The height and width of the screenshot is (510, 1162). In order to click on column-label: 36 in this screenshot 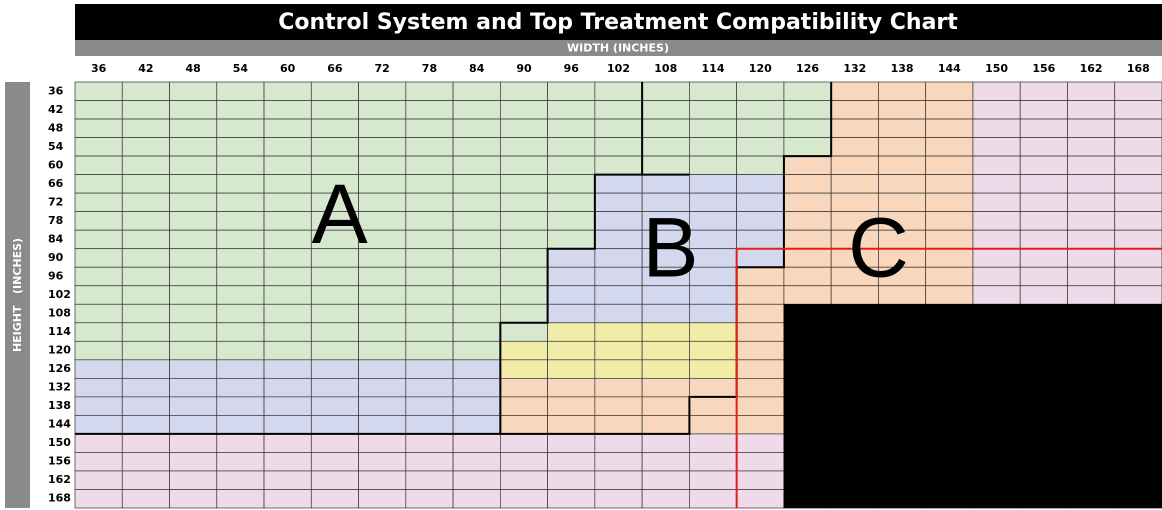, I will do `click(99, 68)`.